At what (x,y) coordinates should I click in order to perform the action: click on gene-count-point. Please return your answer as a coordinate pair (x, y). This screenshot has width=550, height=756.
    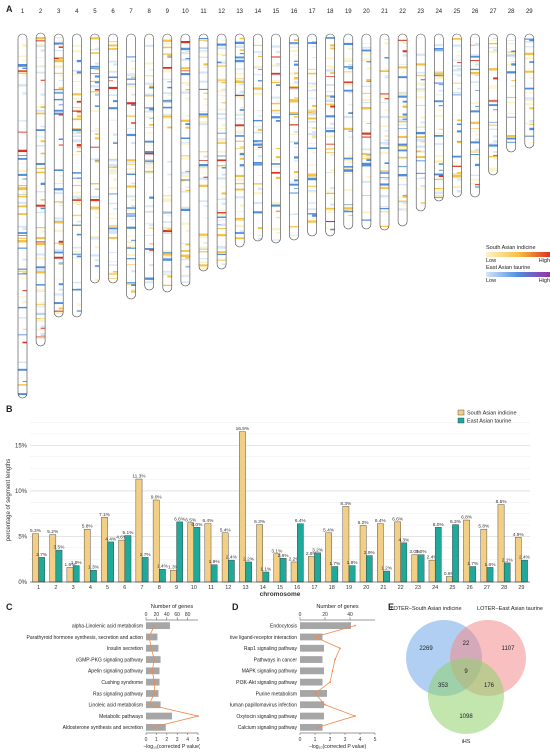
    Looking at the image, I should click on (149, 637).